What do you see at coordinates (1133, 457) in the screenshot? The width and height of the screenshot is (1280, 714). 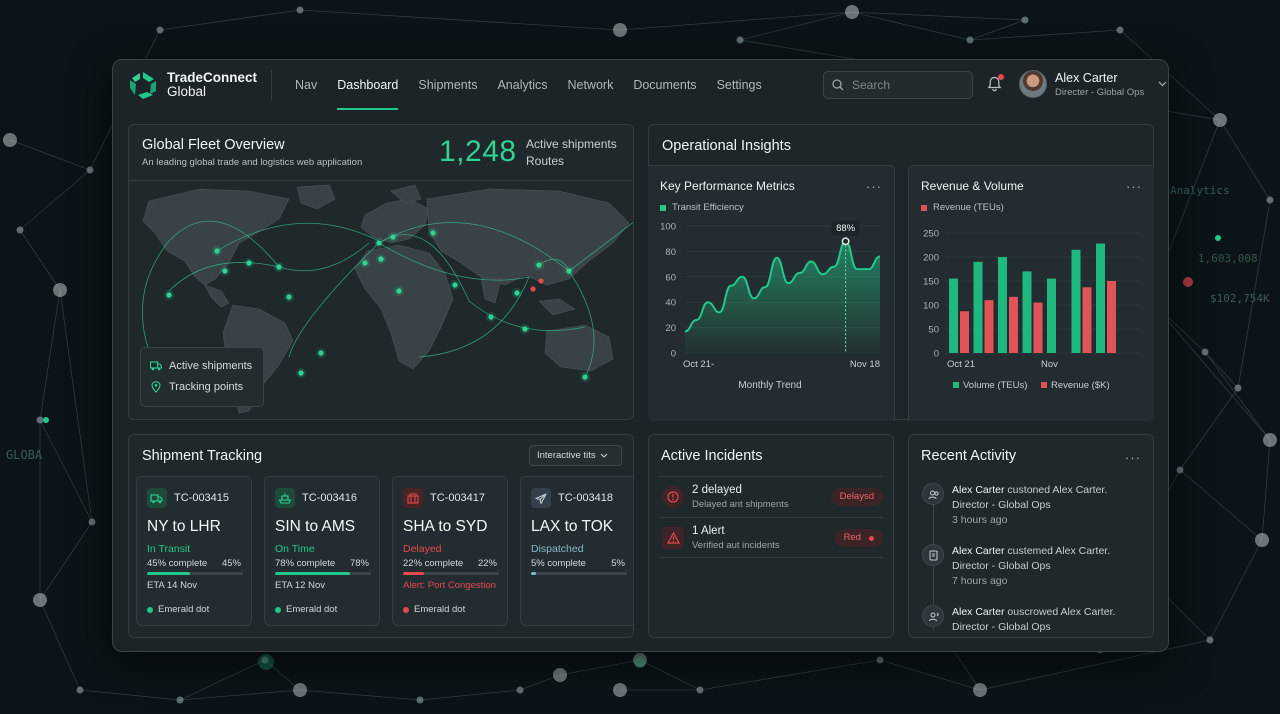 I see `activity-menu-button: ···` at bounding box center [1133, 457].